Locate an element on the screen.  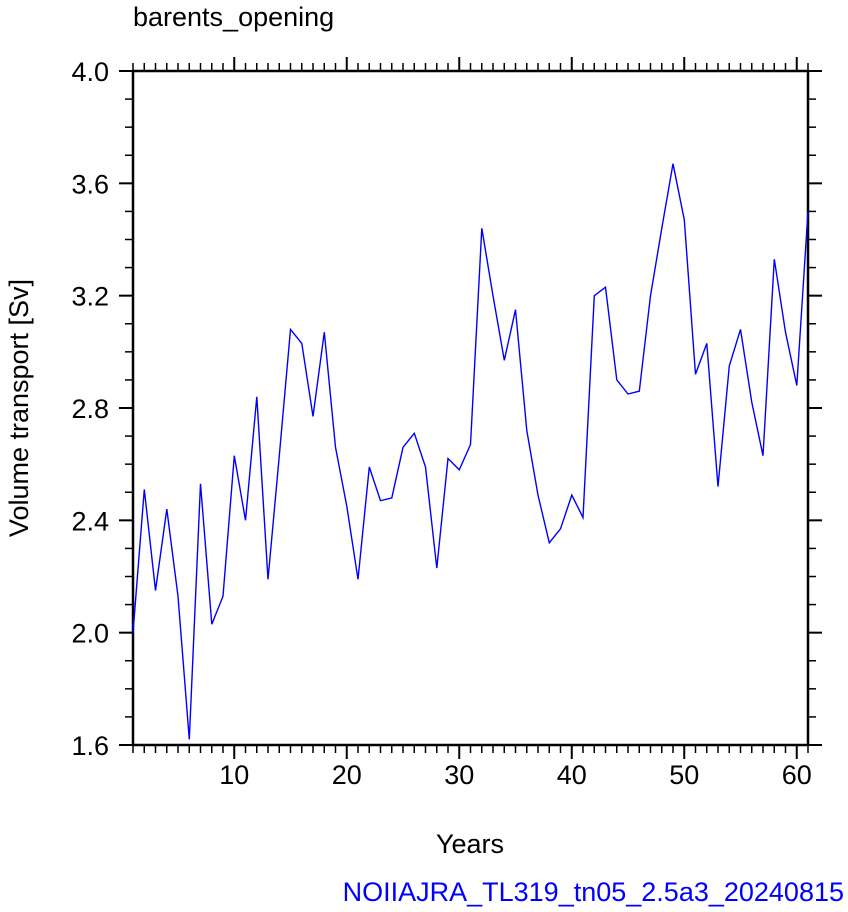
y-tick-label: 4.0 is located at coordinates (90, 72).